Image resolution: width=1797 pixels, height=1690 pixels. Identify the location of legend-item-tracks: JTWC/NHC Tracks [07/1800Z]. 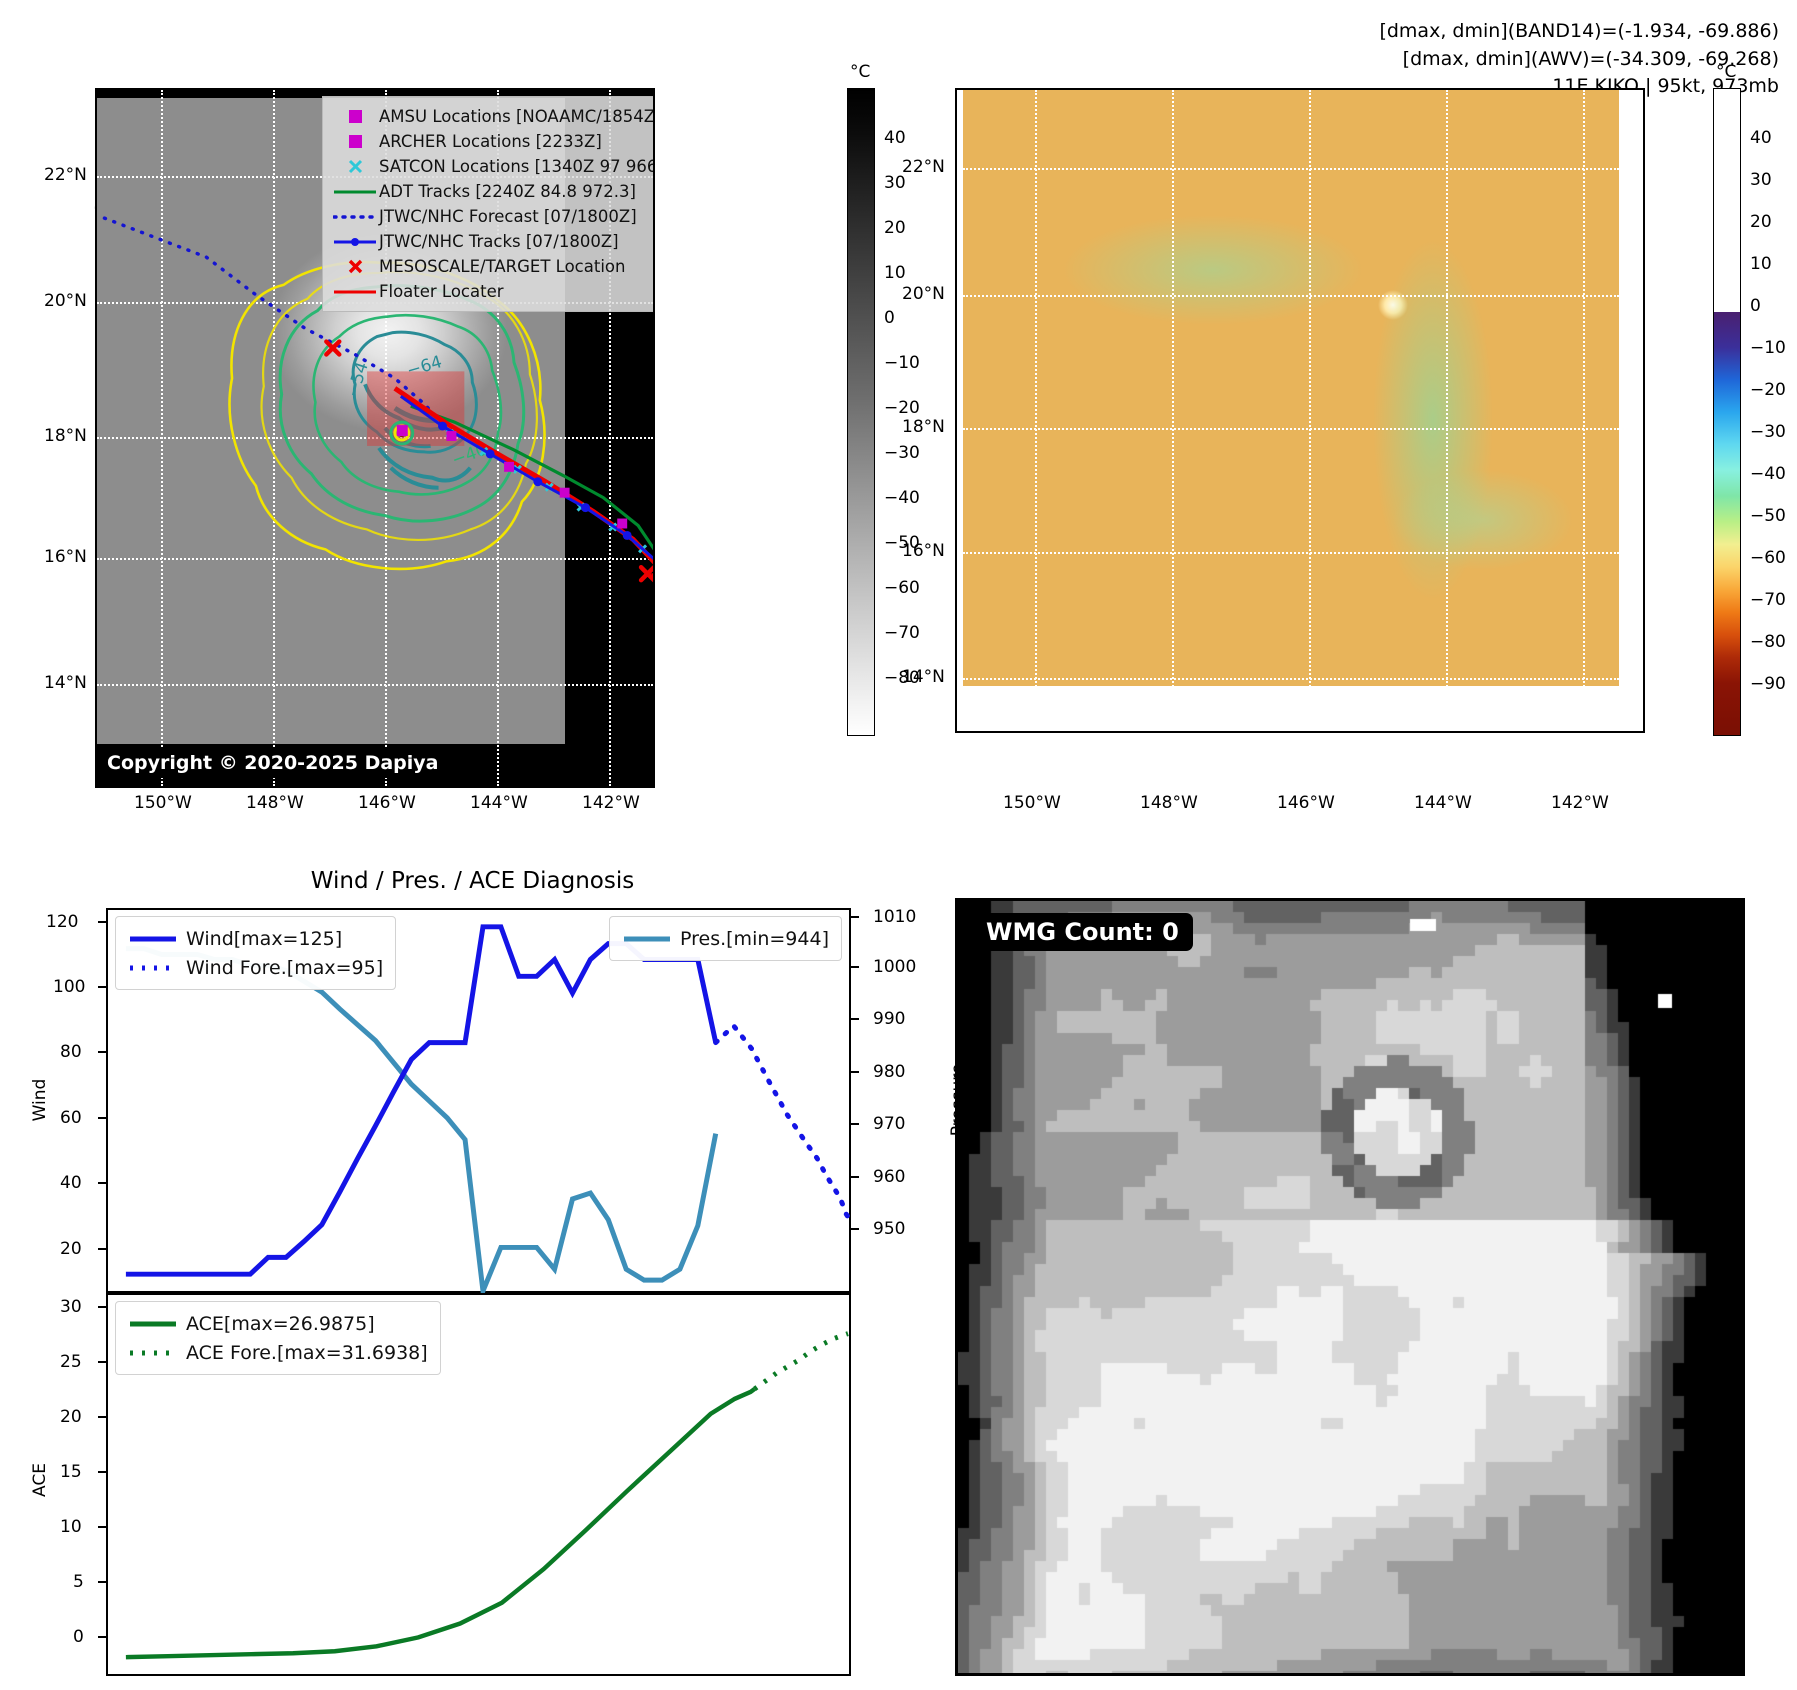
(492, 241).